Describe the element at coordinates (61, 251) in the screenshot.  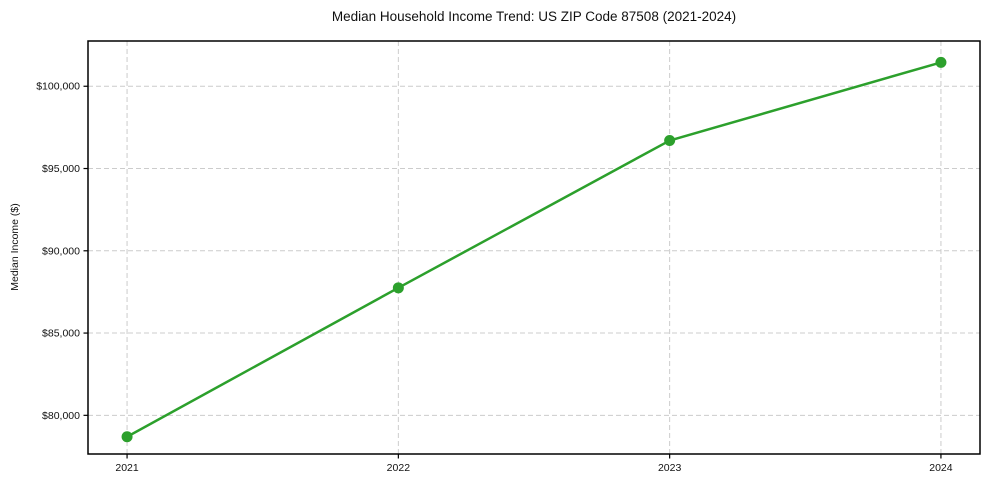
I see `y-tick-label: $90,000` at that location.